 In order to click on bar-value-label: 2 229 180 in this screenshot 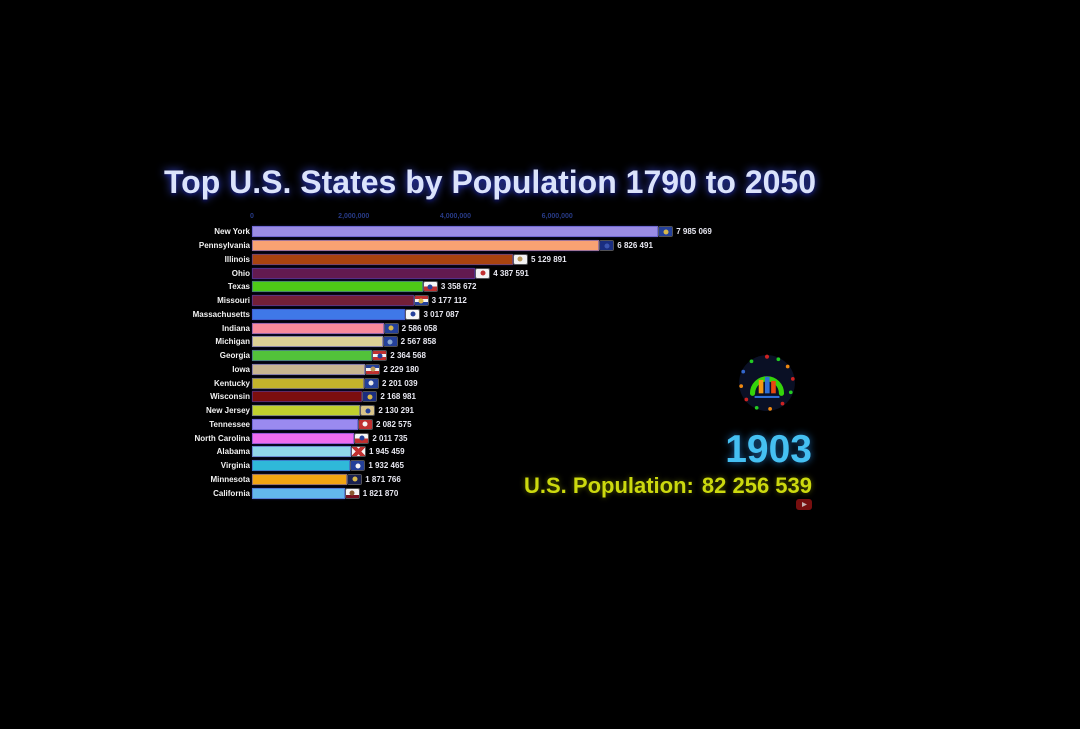, I will do `click(401, 369)`.